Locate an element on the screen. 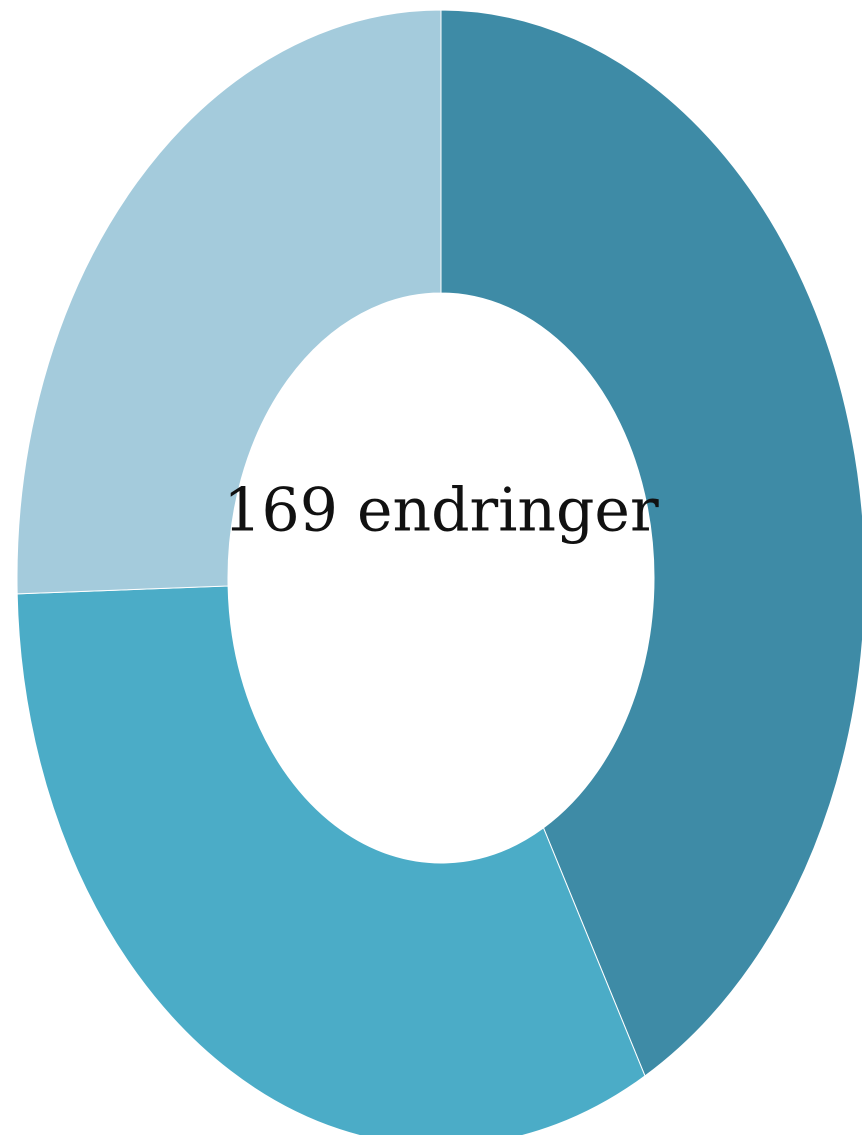  center-label: 169 endringer is located at coordinates (441, 511).